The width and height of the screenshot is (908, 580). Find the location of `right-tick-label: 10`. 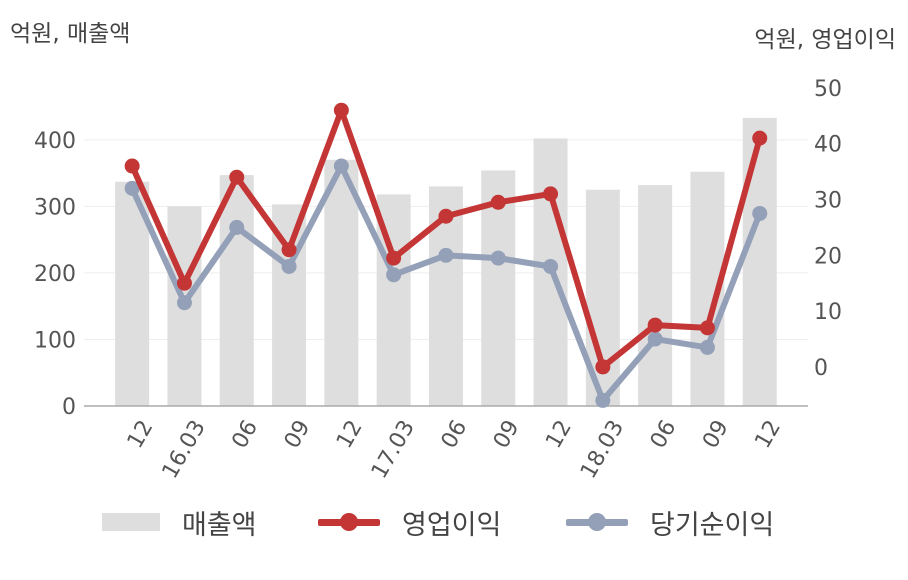

right-tick-label: 10 is located at coordinates (828, 312).